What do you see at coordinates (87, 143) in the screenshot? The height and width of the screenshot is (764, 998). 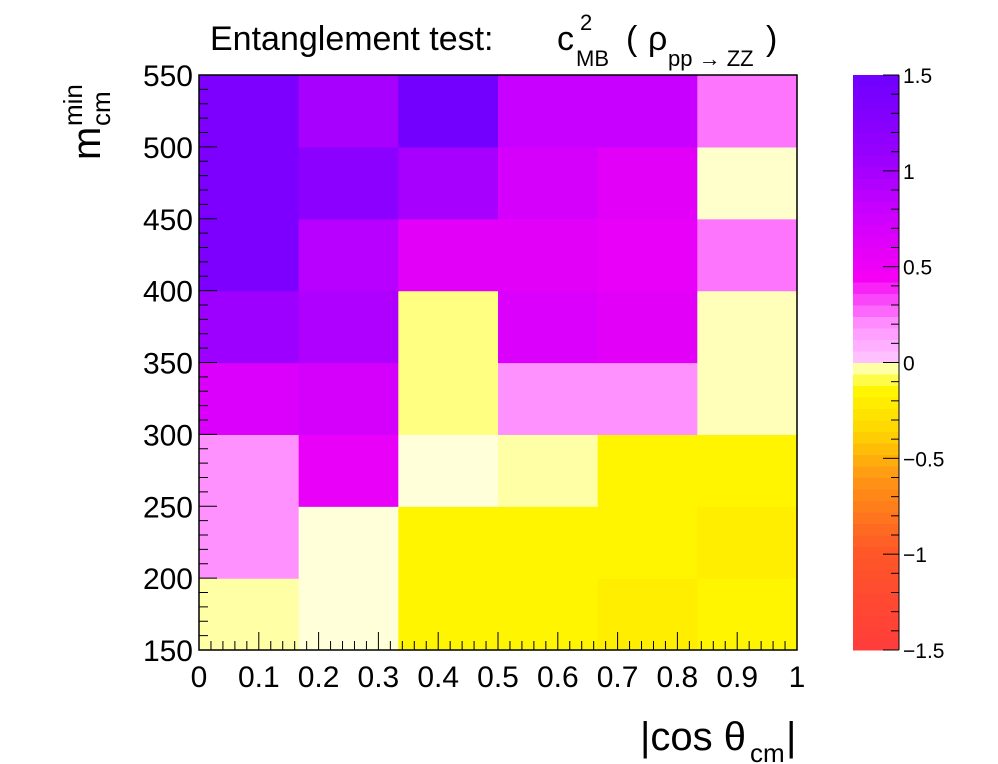 I see `y-axis-title-main: m` at bounding box center [87, 143].